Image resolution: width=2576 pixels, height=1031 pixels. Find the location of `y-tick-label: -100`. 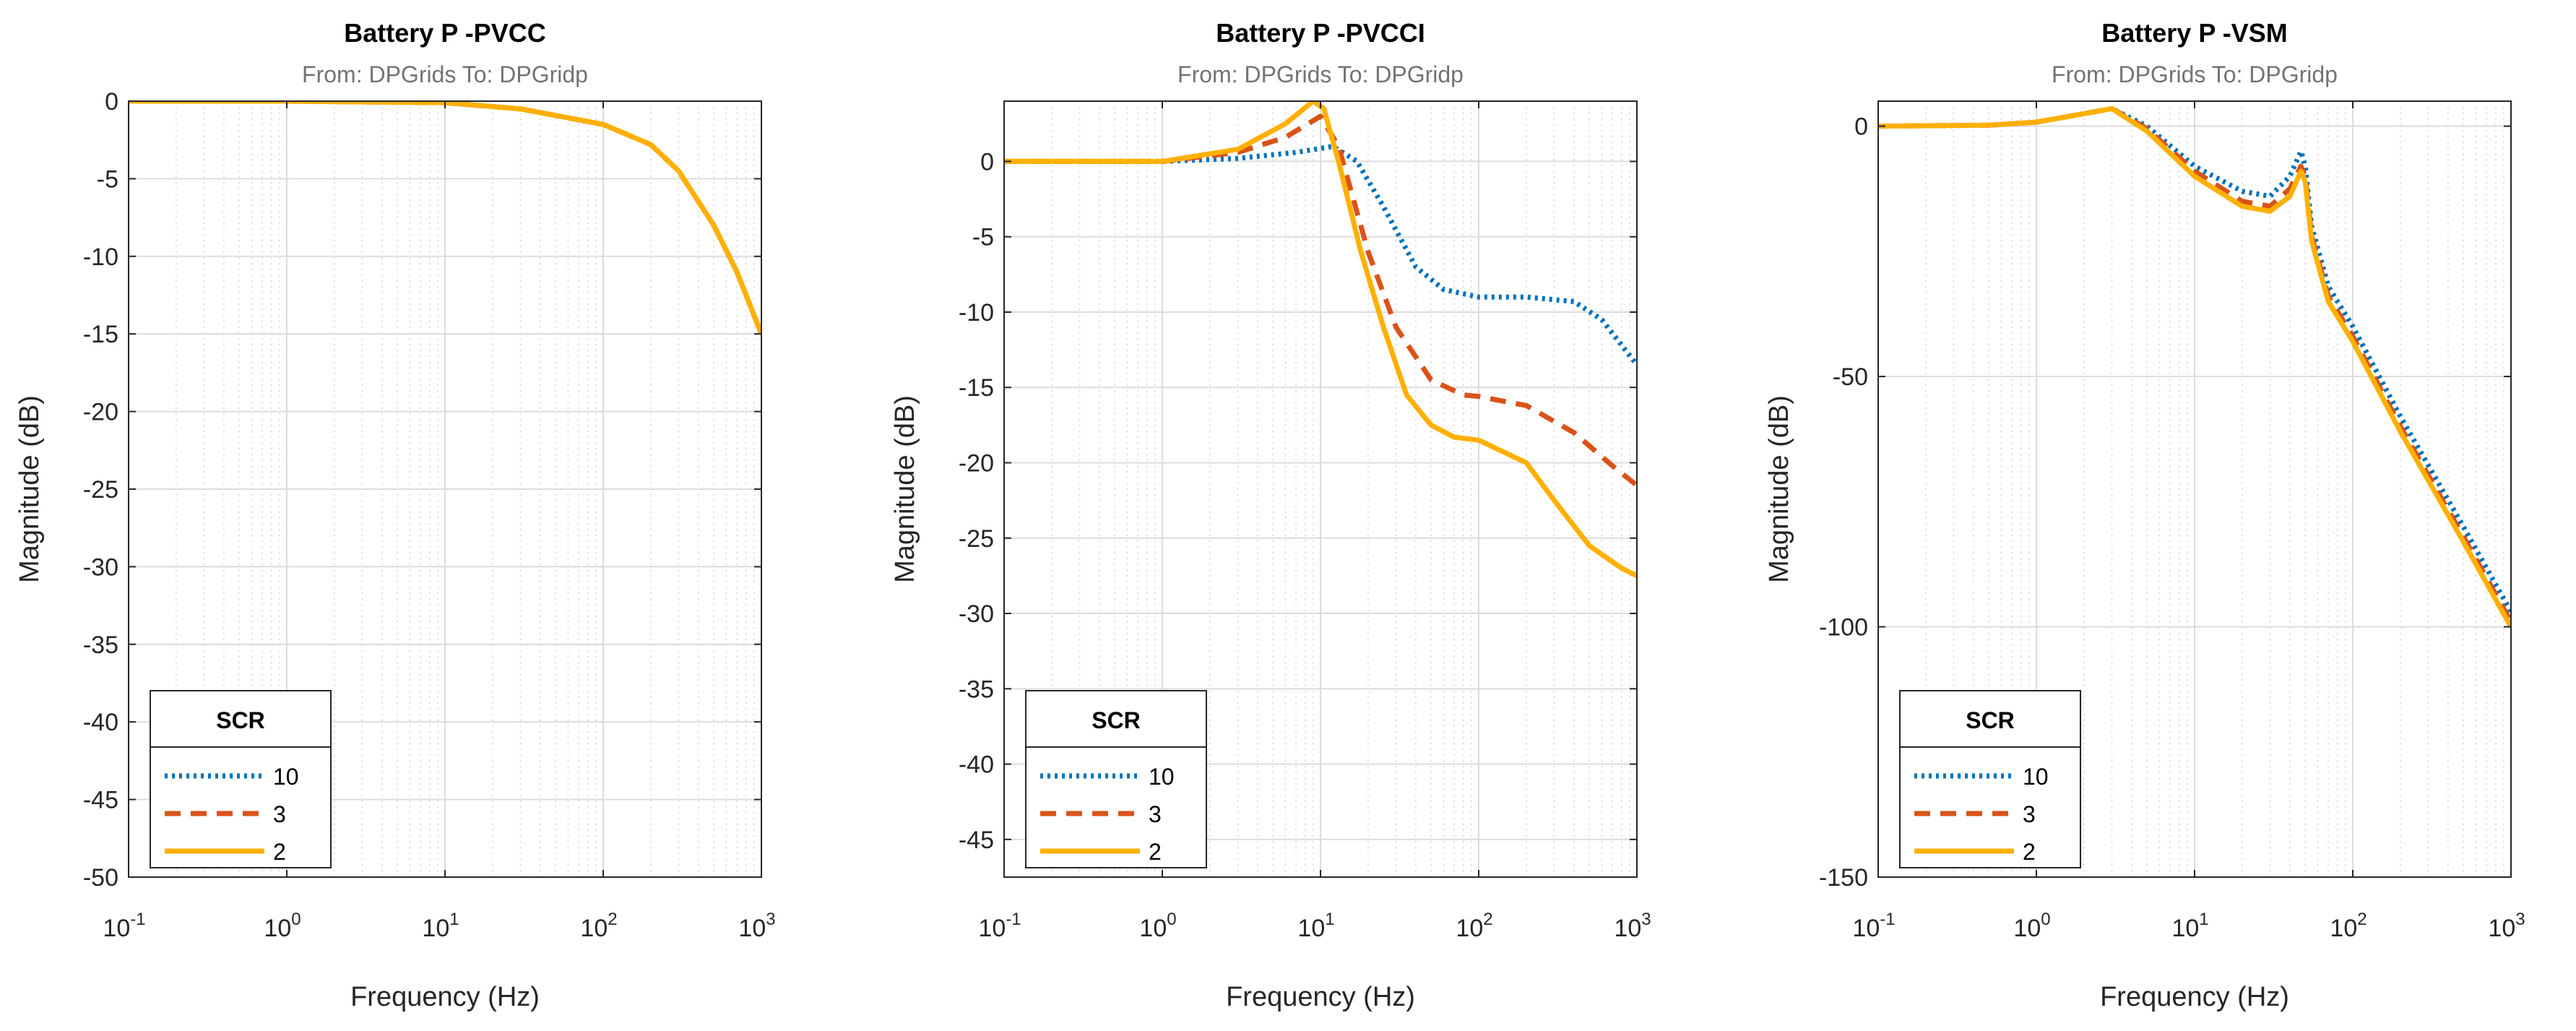

y-tick-label: -100 is located at coordinates (1843, 628).